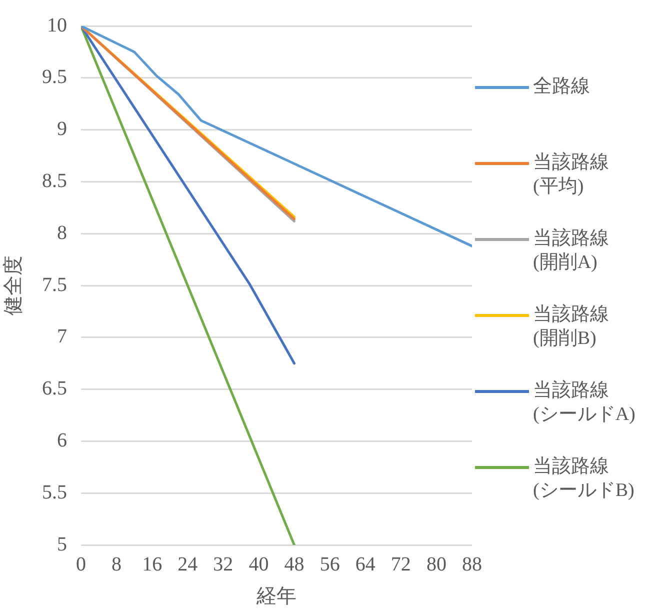 The width and height of the screenshot is (649, 609). I want to click on y-tick-label: 5, so click(62, 544).